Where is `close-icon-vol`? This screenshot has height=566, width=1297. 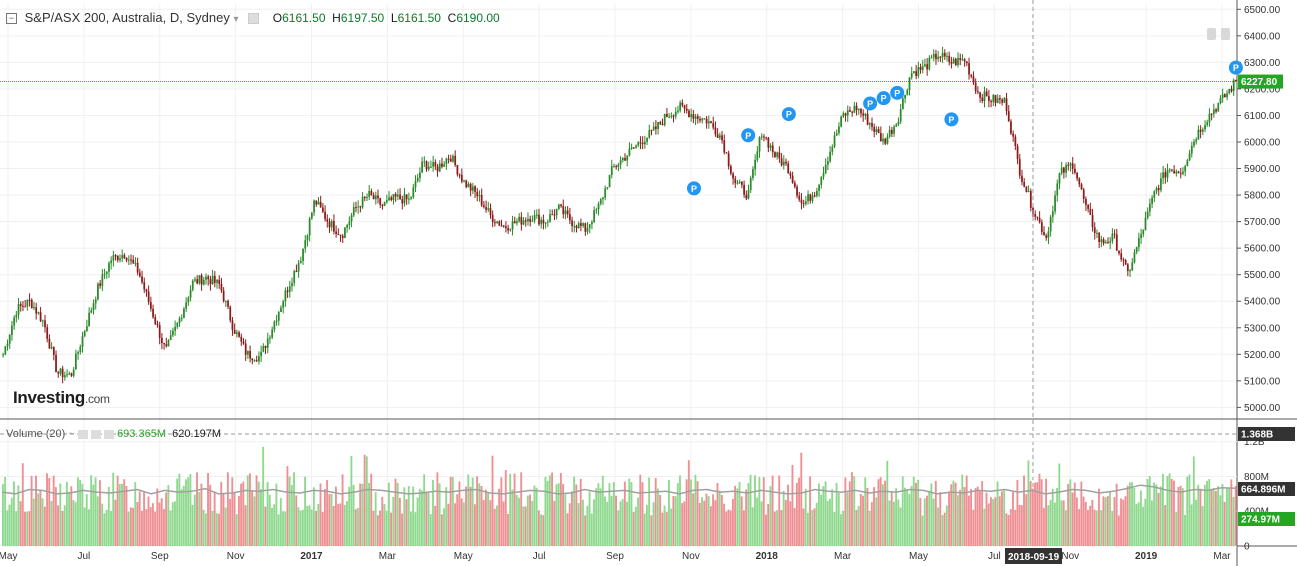
close-icon-vol is located at coordinates (109, 434).